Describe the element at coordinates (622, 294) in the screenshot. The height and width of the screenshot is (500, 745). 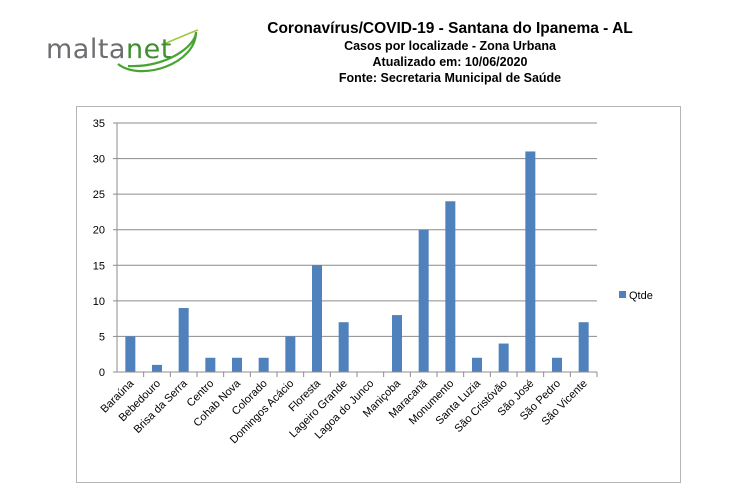
I see `legend-swatch` at that location.